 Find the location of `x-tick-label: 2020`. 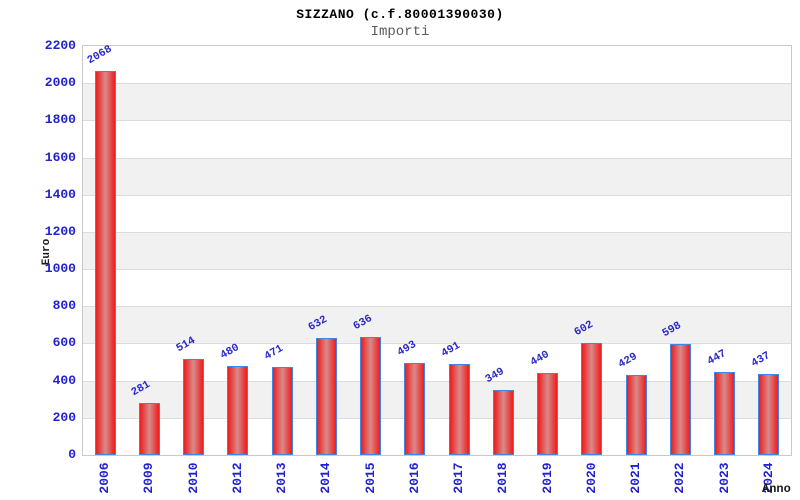

x-tick-label: 2020 is located at coordinates (591, 478).